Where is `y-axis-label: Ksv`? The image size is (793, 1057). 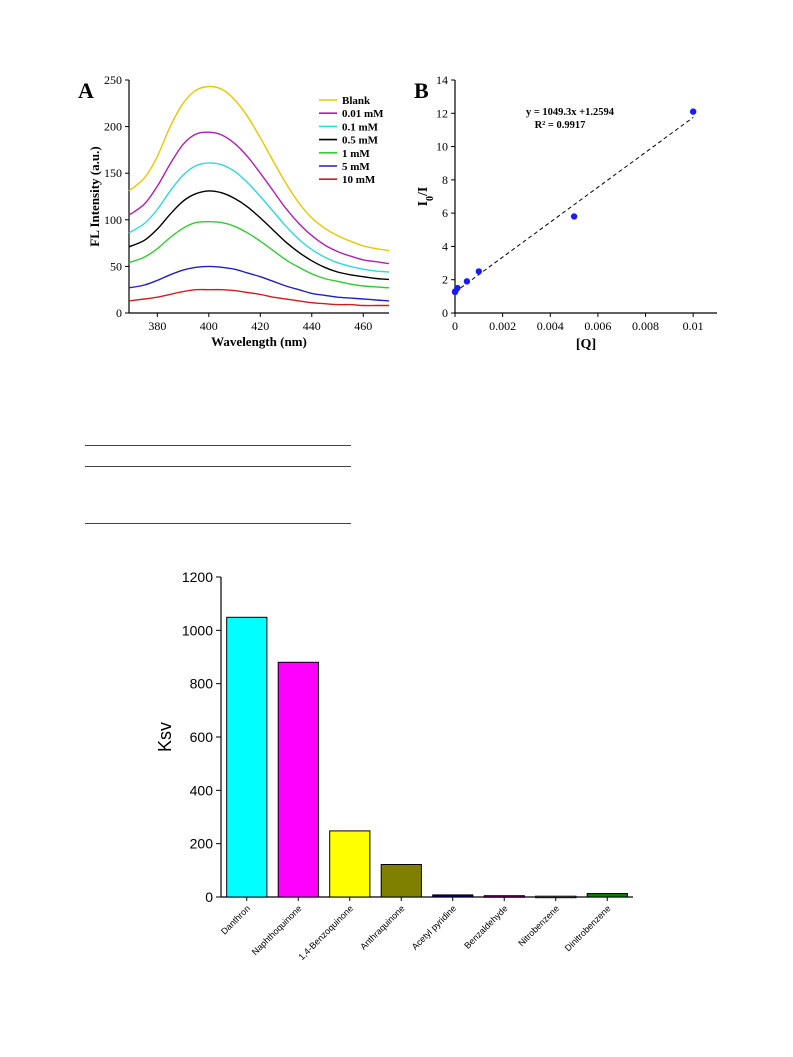 y-axis-label: Ksv is located at coordinates (165, 737).